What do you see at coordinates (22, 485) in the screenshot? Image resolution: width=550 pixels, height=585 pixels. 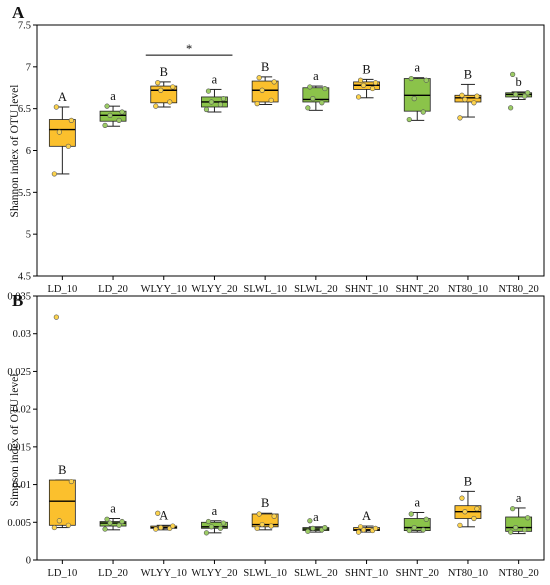 I see `y-tick-label: 0.01` at bounding box center [22, 485].